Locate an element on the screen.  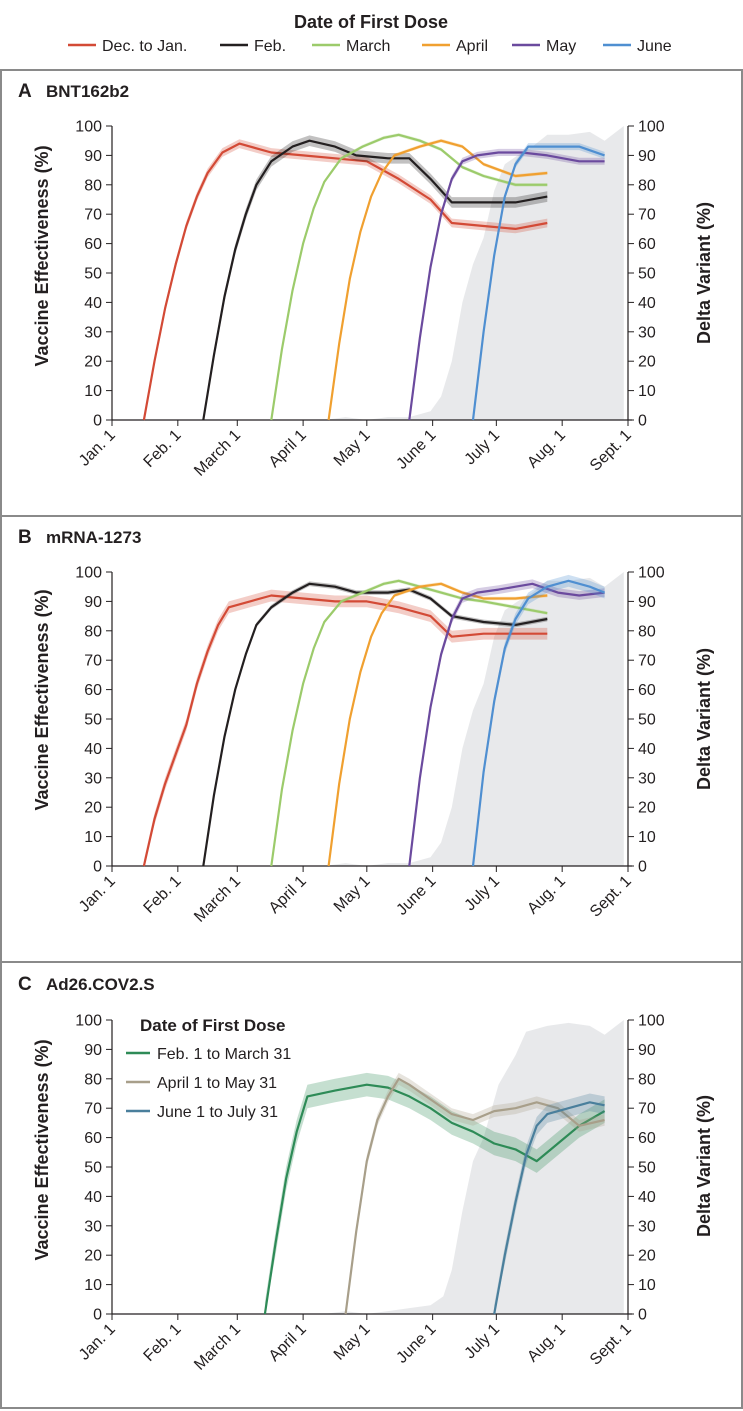
panel-c-legend-label: Feb. 1 to March 31 is located at coordinates (224, 1054).